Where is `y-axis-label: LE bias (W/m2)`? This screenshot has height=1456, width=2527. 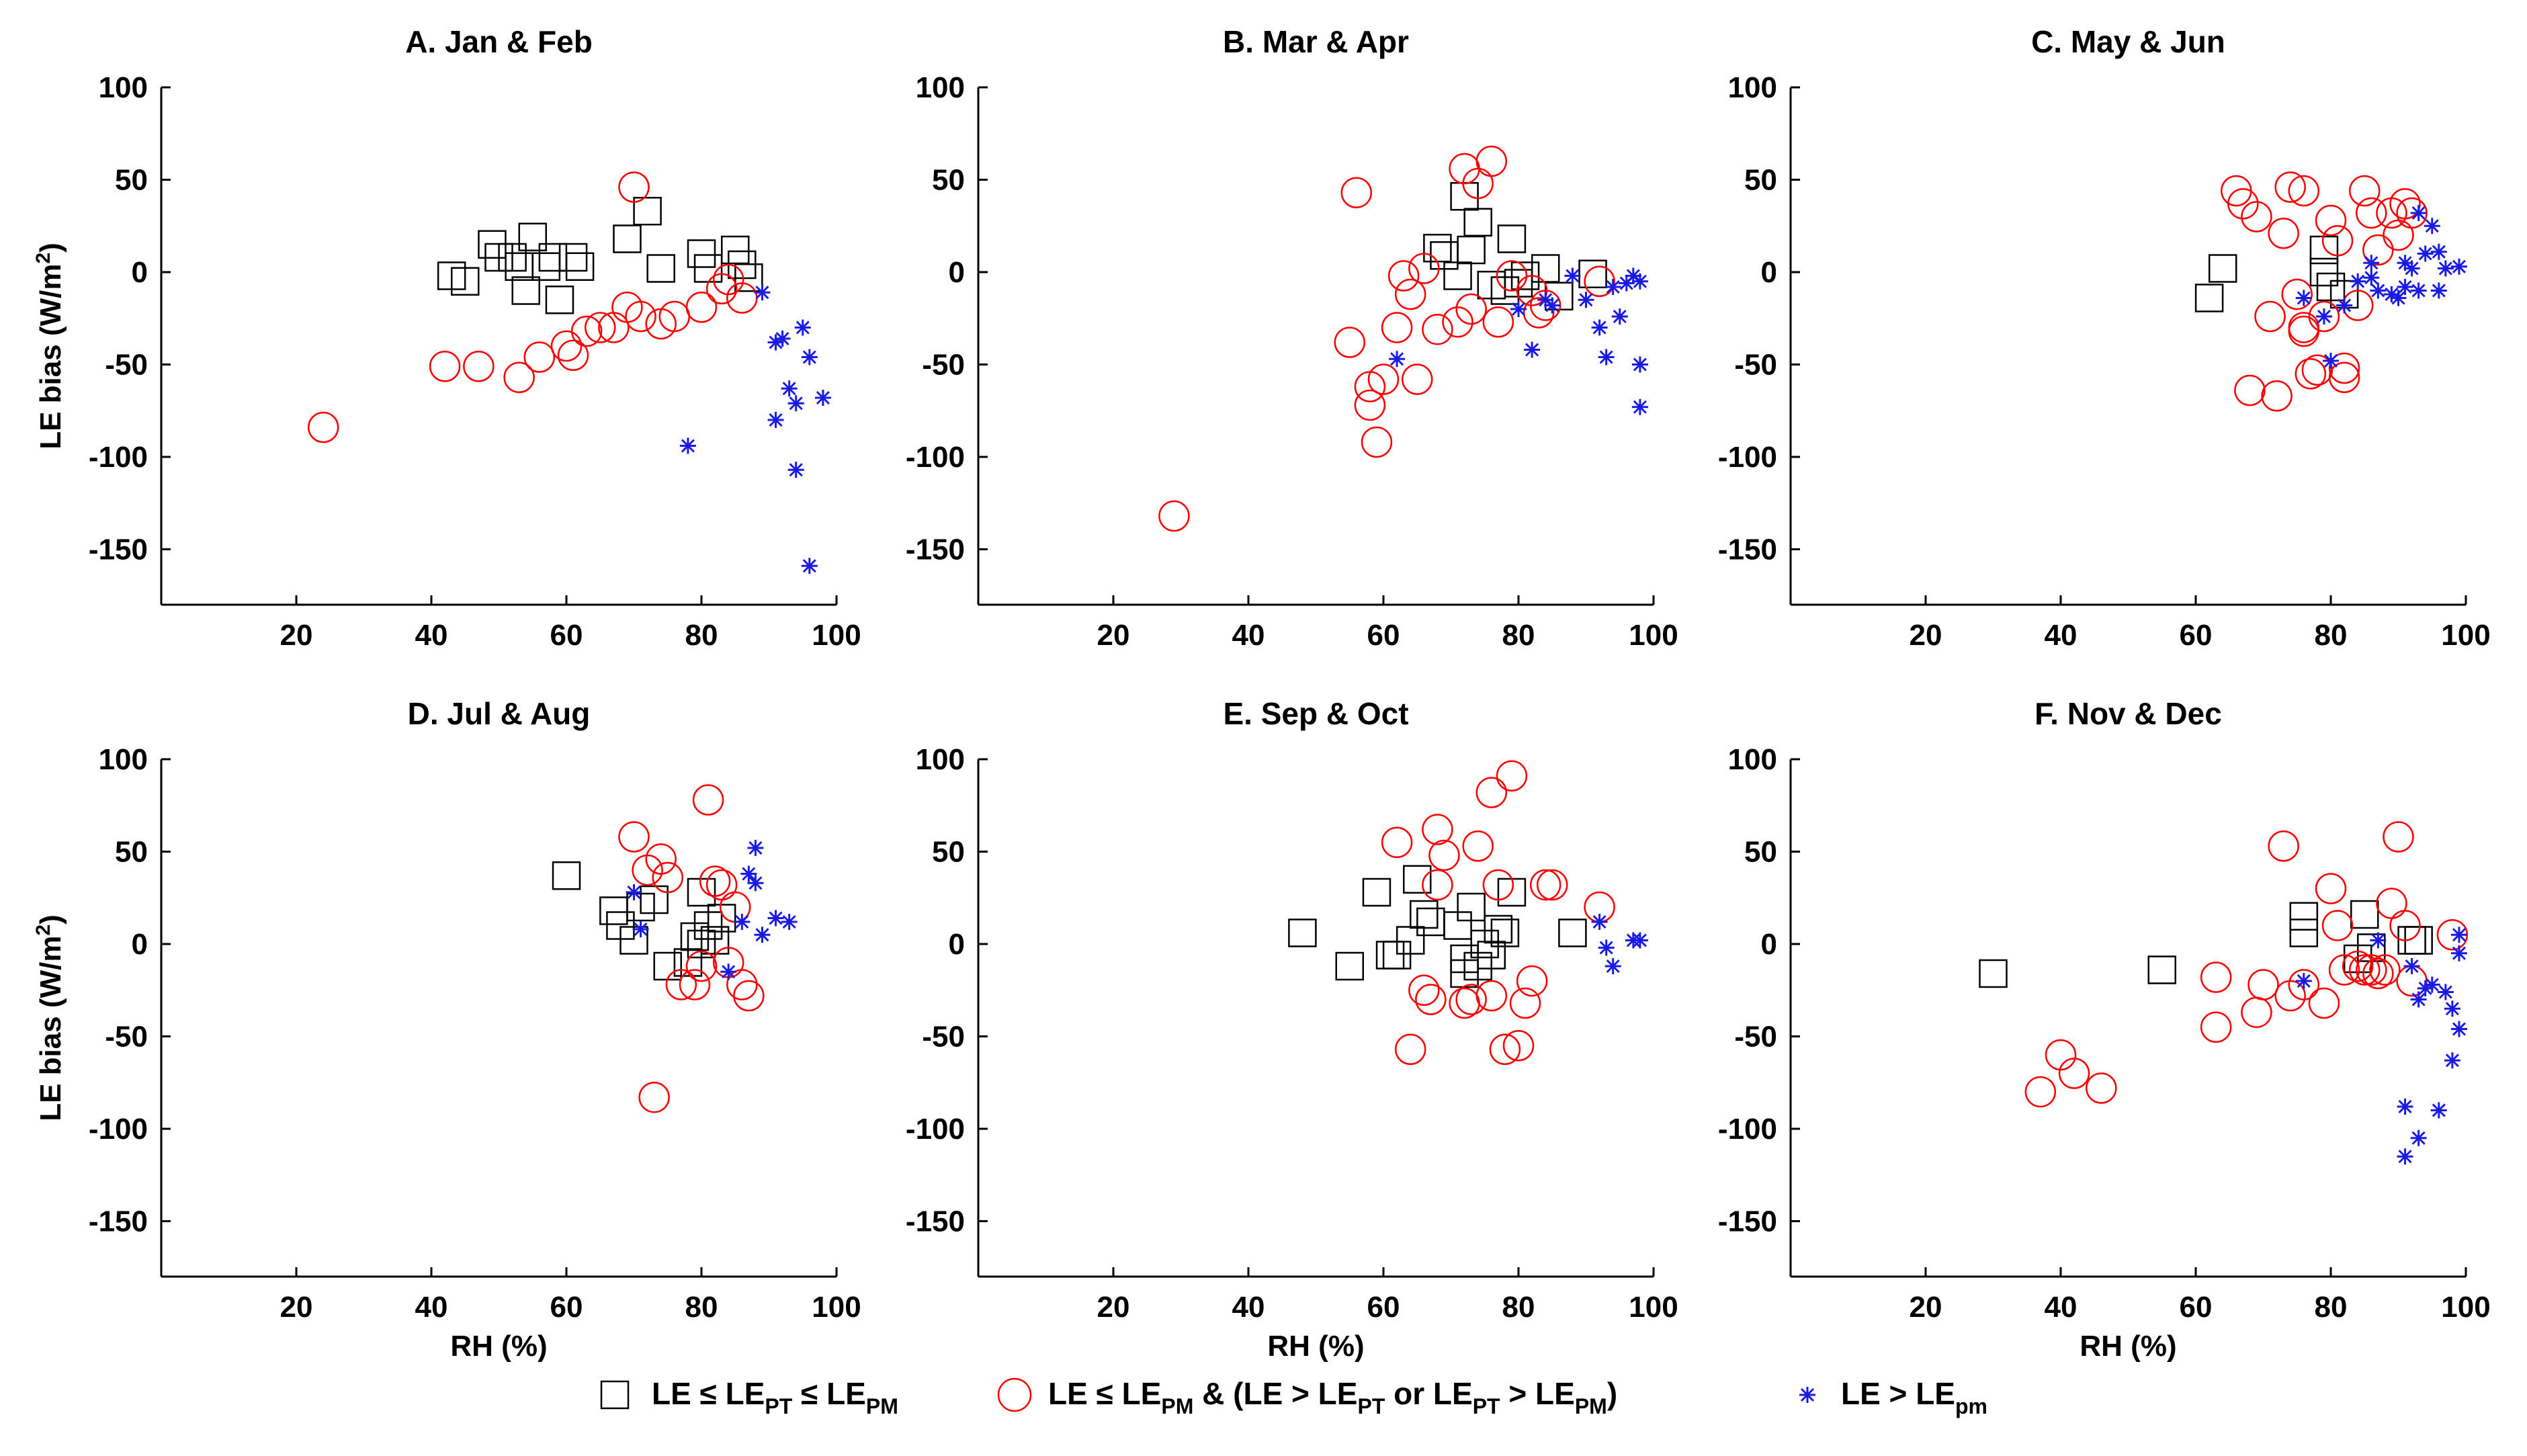 y-axis-label: LE bias (W/m2) is located at coordinates (49, 1017).